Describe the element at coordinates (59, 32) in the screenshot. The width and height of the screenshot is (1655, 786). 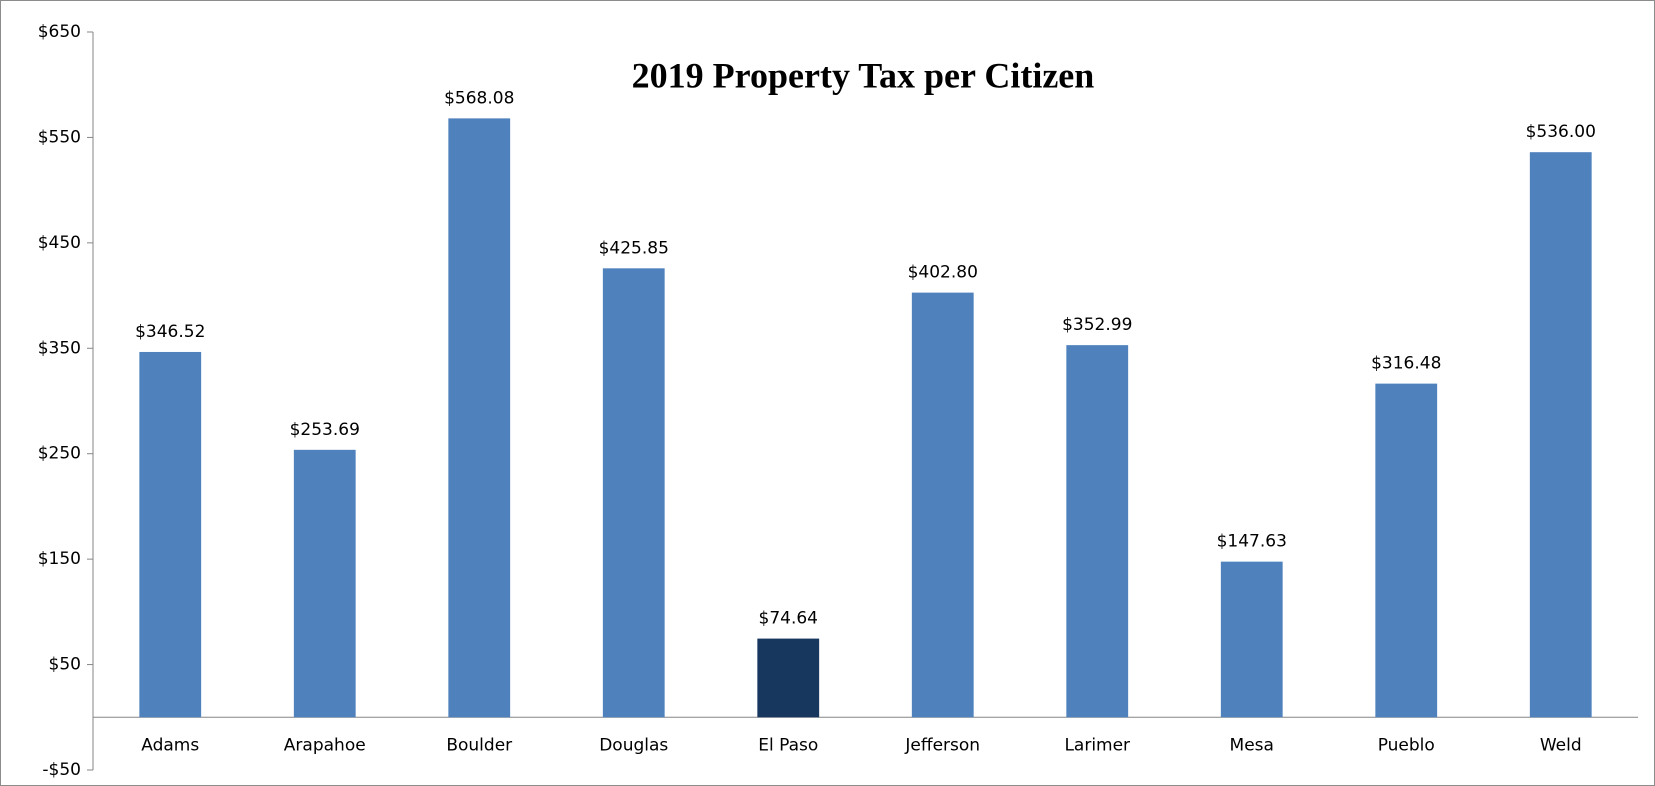
I see `y-tick-label: $650` at that location.